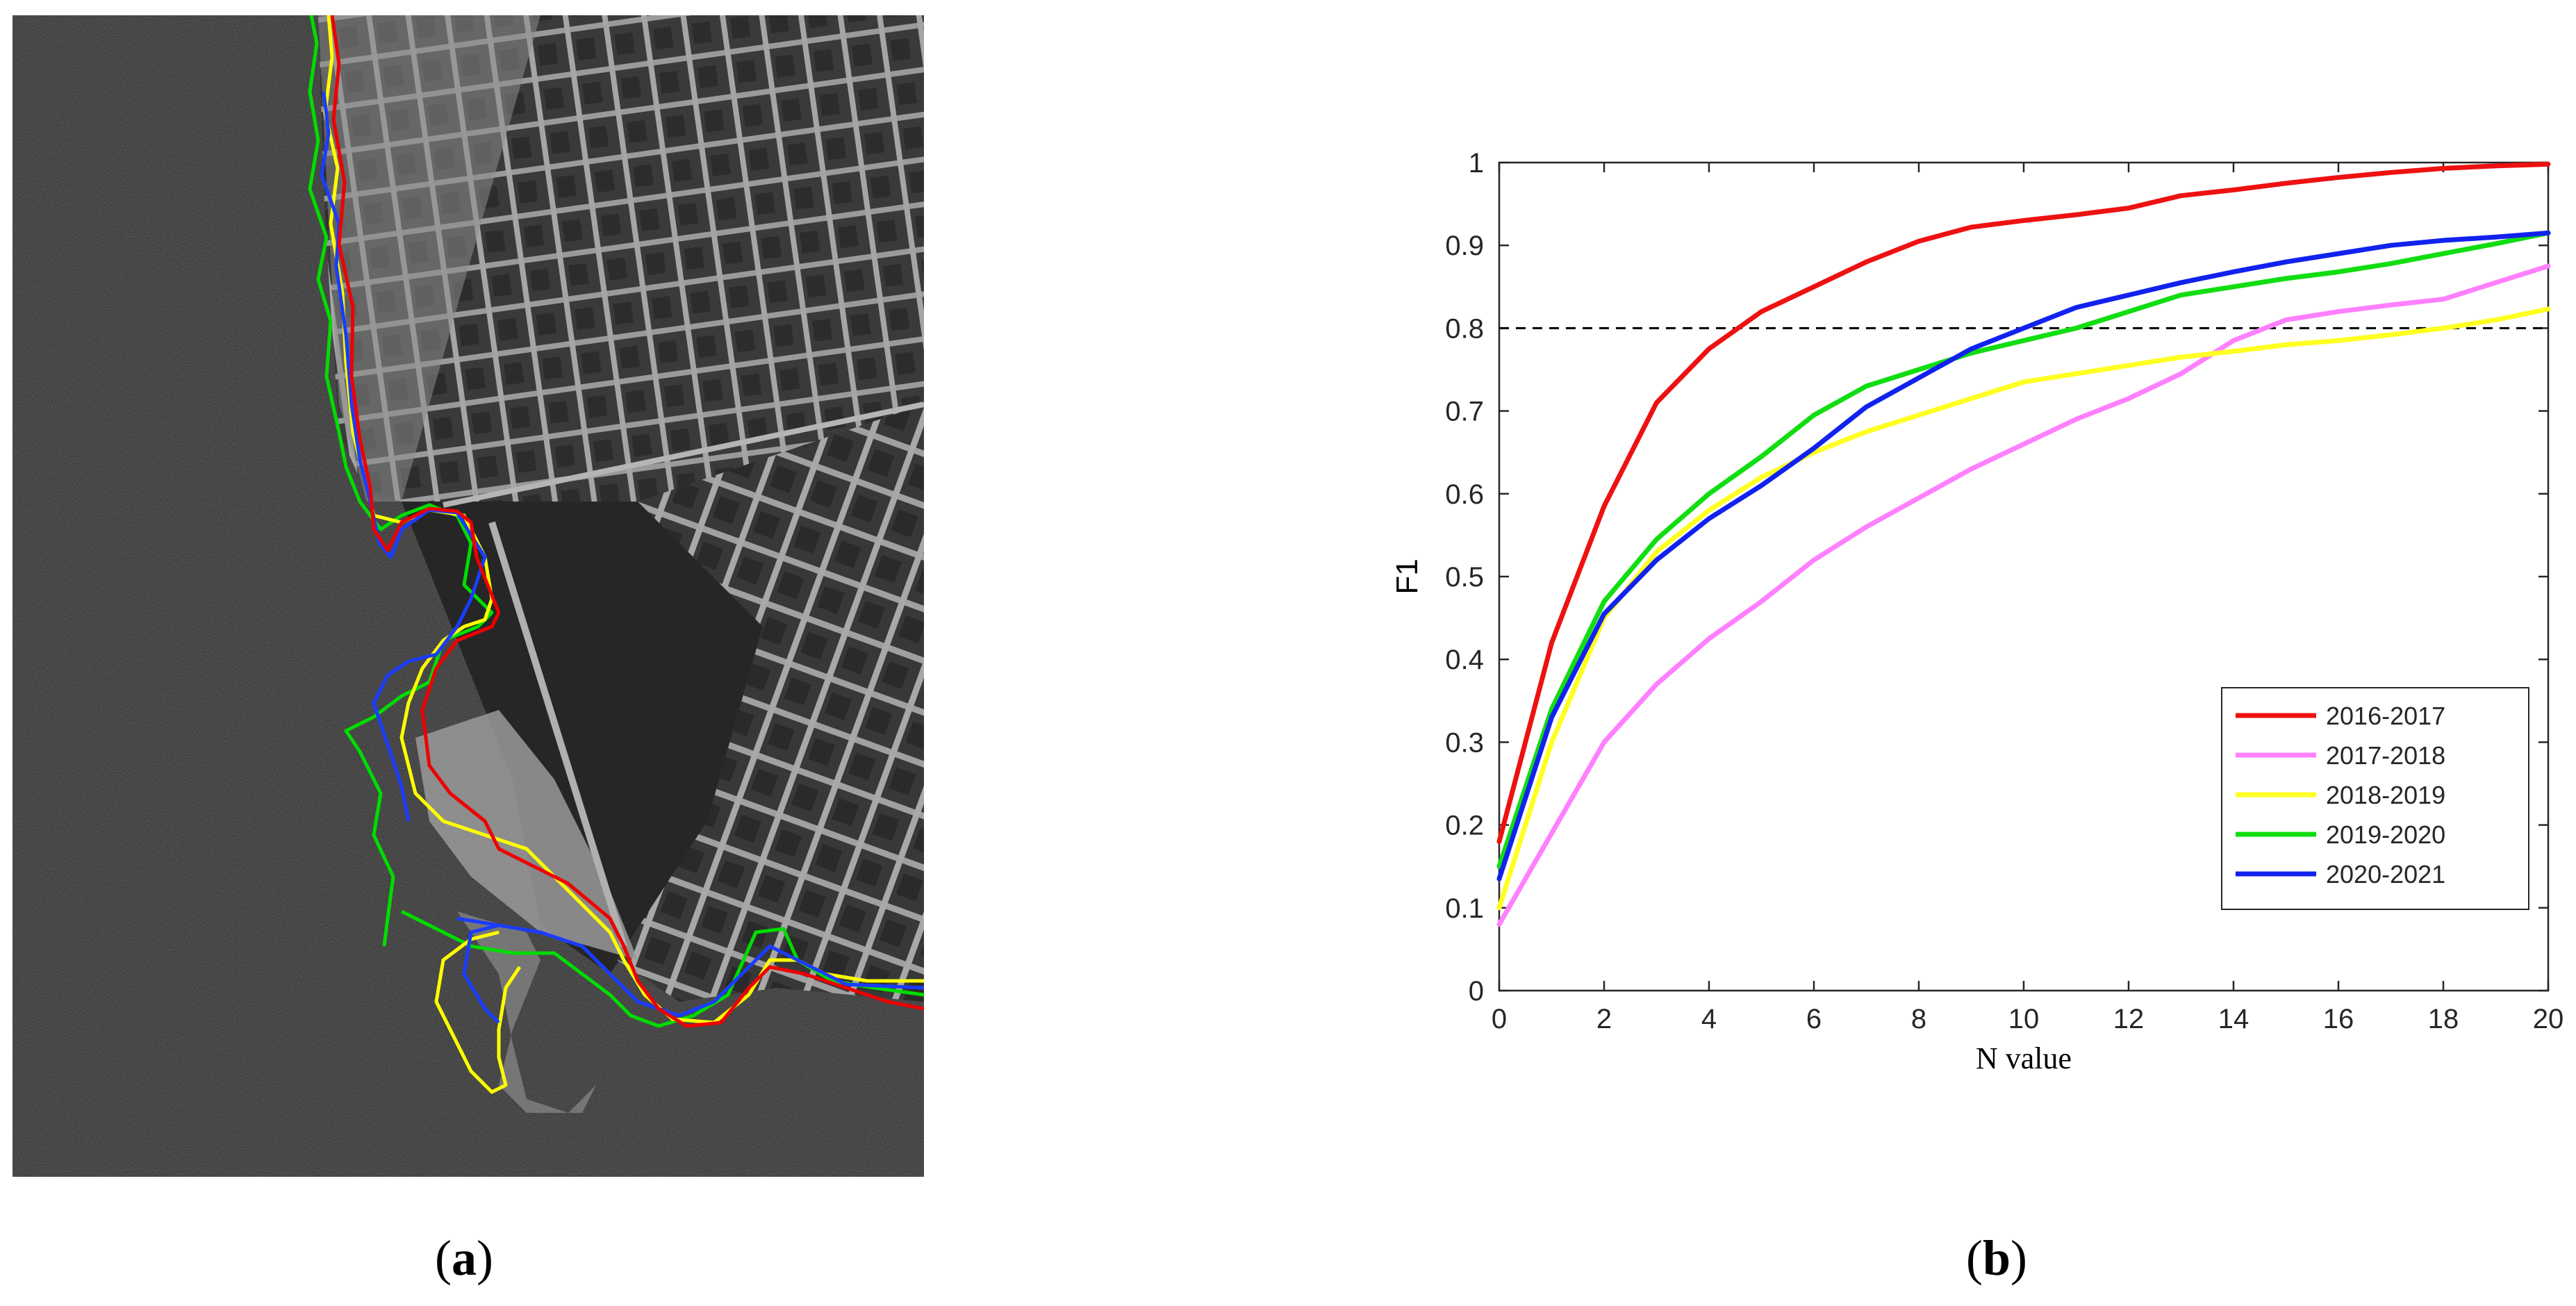 Image resolution: width=2576 pixels, height=1306 pixels. Describe the element at coordinates (2129, 1019) in the screenshot. I see `x-tick-label: 12` at that location.